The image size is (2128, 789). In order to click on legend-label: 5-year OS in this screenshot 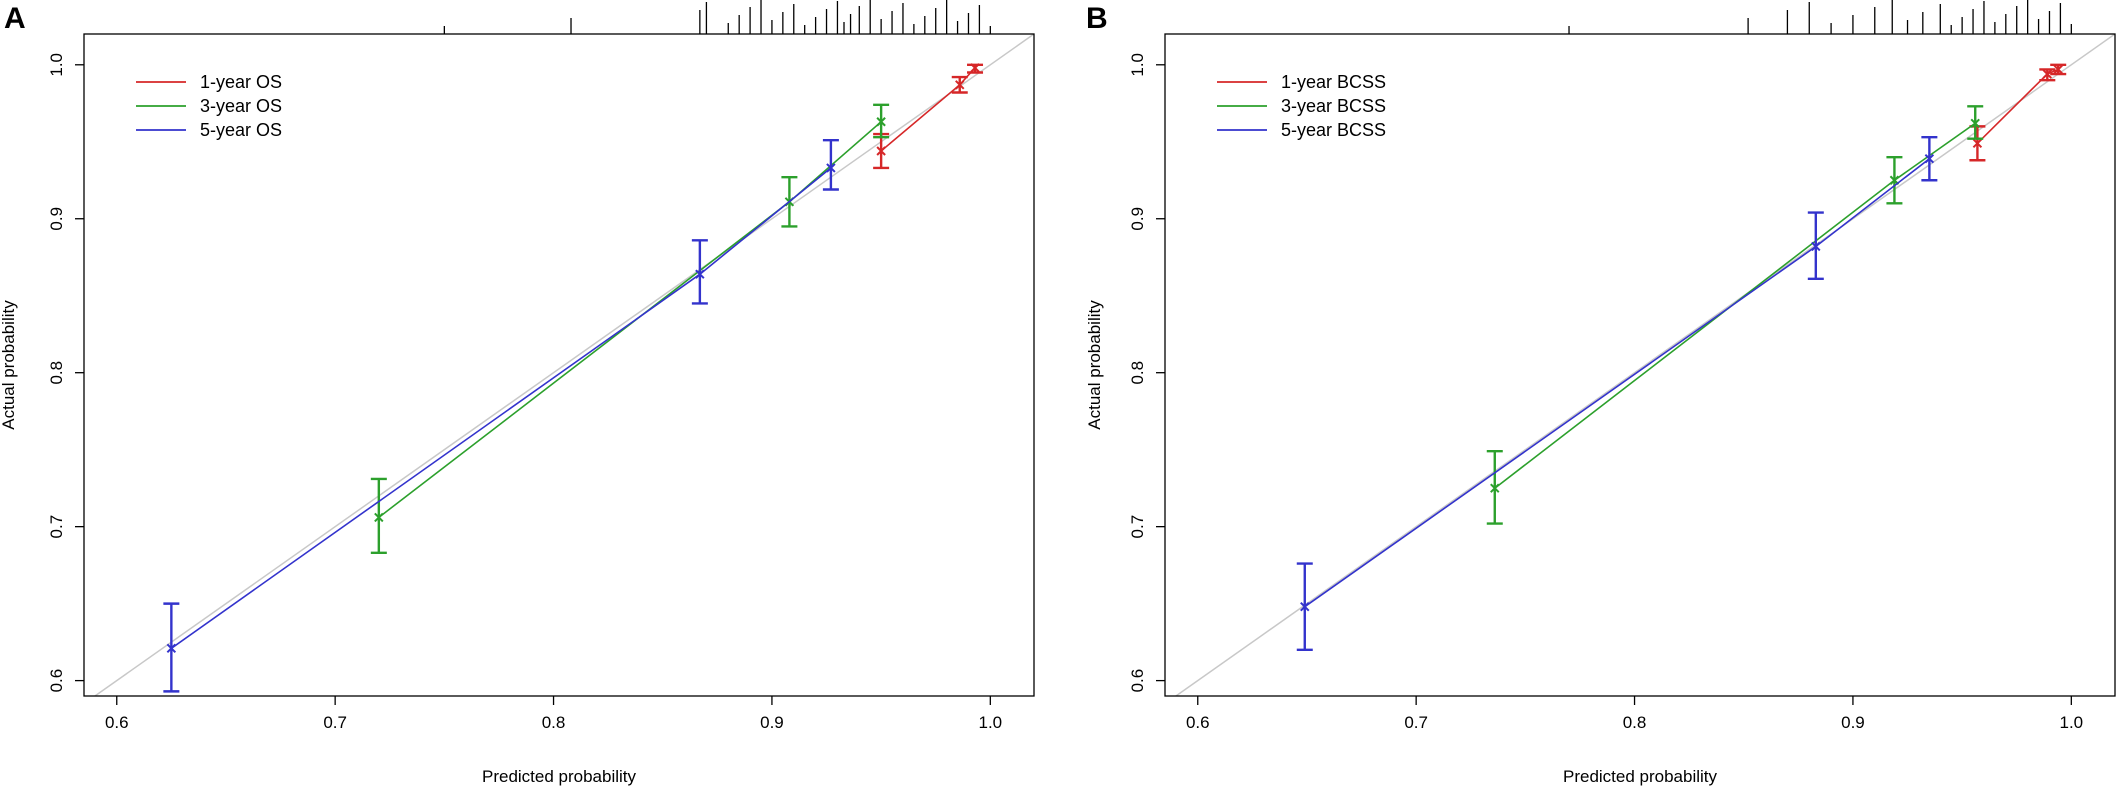, I will do `click(241, 130)`.